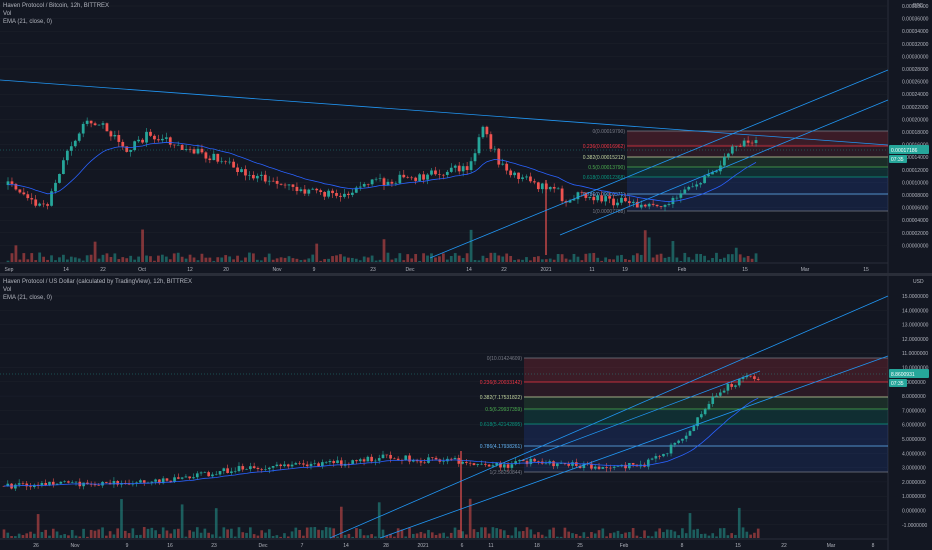  What do you see at coordinates (604, 147) in the screenshot?
I see `fib-level-label: 0.236(0.00016962)` at bounding box center [604, 147].